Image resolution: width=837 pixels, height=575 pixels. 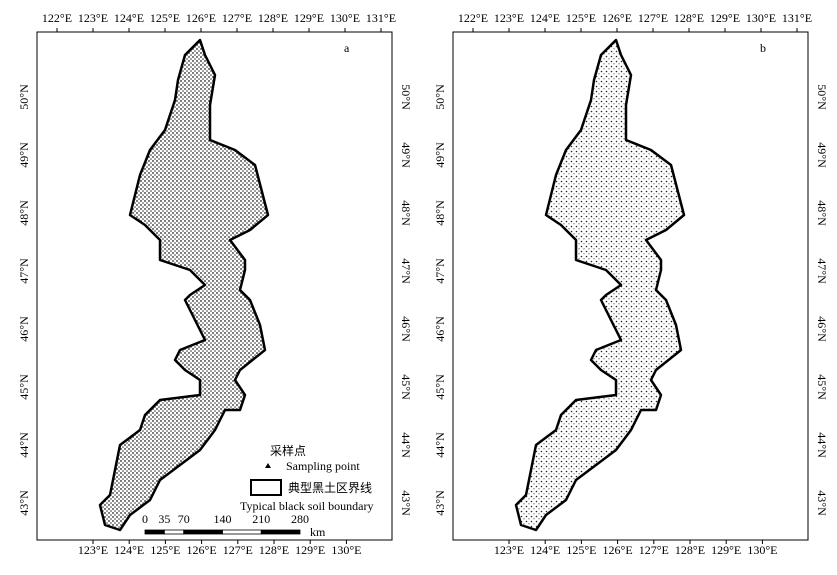 What do you see at coordinates (184, 519) in the screenshot?
I see `scale-label: 70` at bounding box center [184, 519].